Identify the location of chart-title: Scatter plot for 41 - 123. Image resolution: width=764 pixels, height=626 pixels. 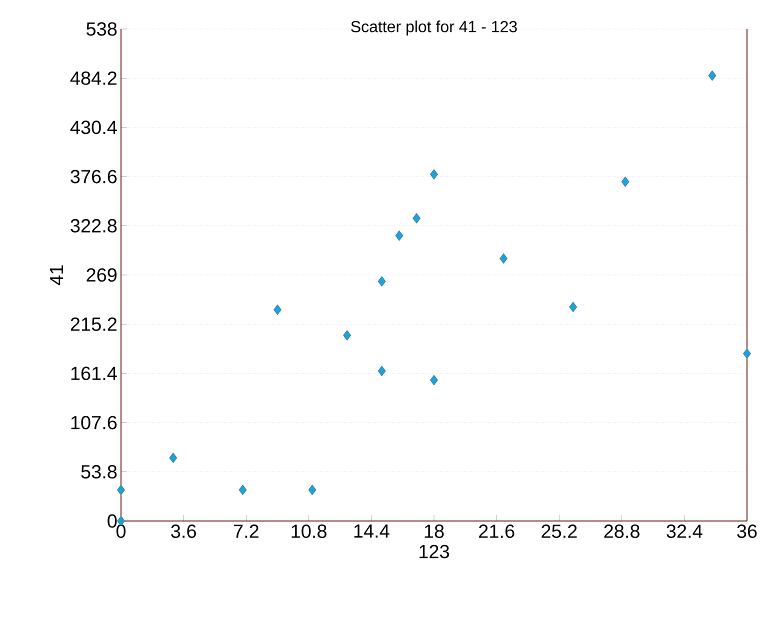
(434, 28).